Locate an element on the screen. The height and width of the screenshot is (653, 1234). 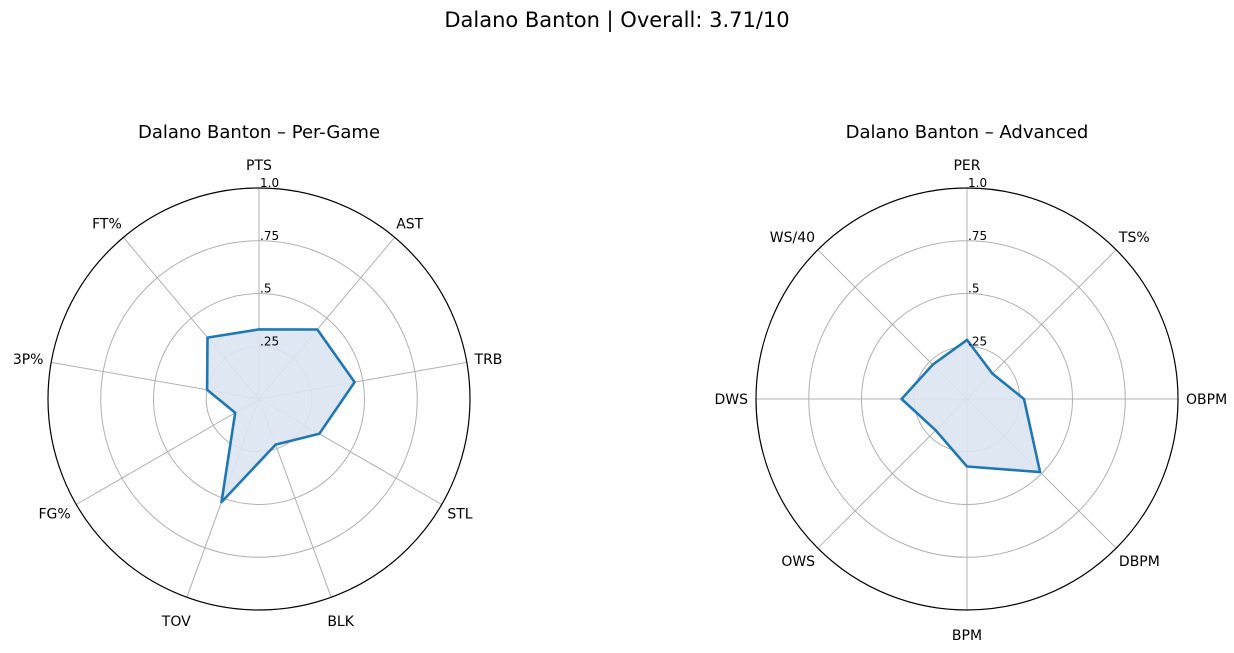
category-label: TRB is located at coordinates (488, 360).